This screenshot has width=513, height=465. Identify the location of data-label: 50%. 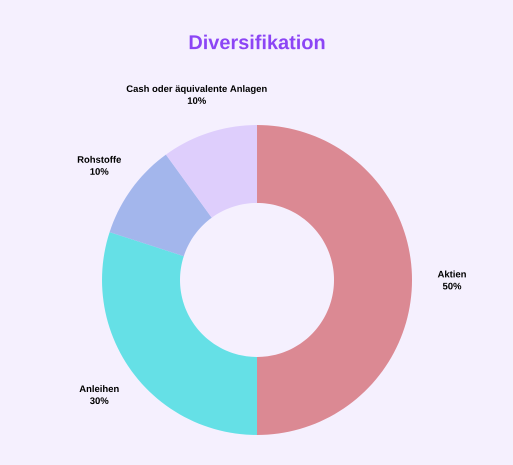
(452, 286).